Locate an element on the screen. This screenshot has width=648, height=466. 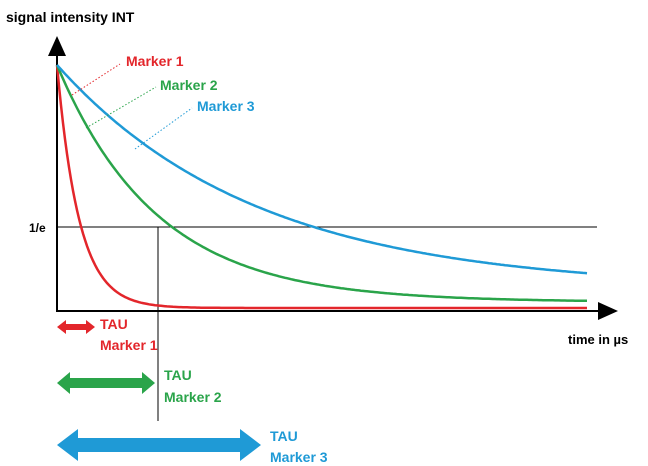
one-over-e-tick-label: 1/e is located at coordinates (37, 228).